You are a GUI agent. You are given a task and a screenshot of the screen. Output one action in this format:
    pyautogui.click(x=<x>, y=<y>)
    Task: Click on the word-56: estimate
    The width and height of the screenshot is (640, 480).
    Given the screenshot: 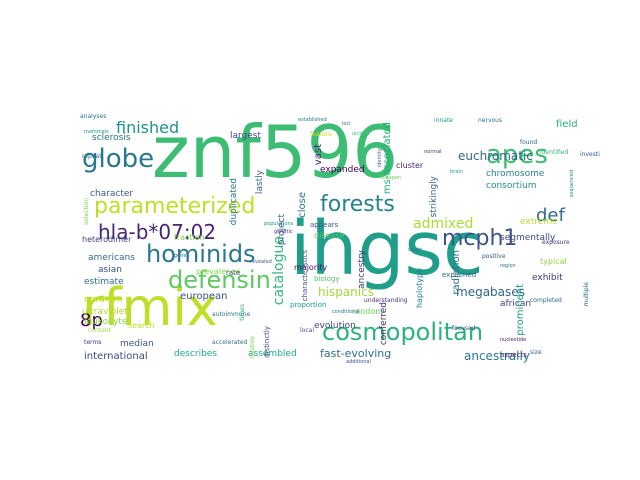 What is the action you would take?
    pyautogui.click(x=104, y=282)
    